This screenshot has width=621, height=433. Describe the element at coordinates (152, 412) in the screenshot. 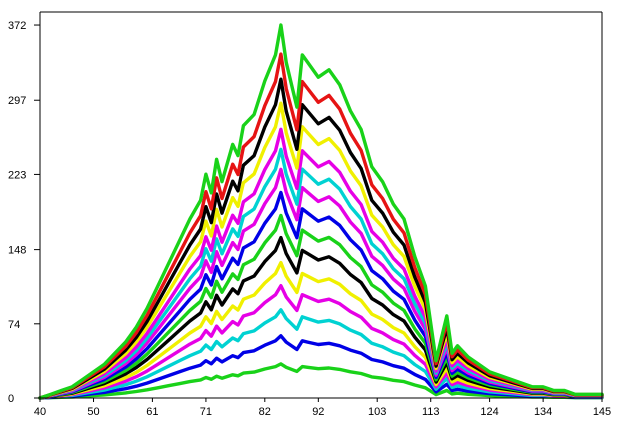

I see `x-tick-label: 61` at that location.